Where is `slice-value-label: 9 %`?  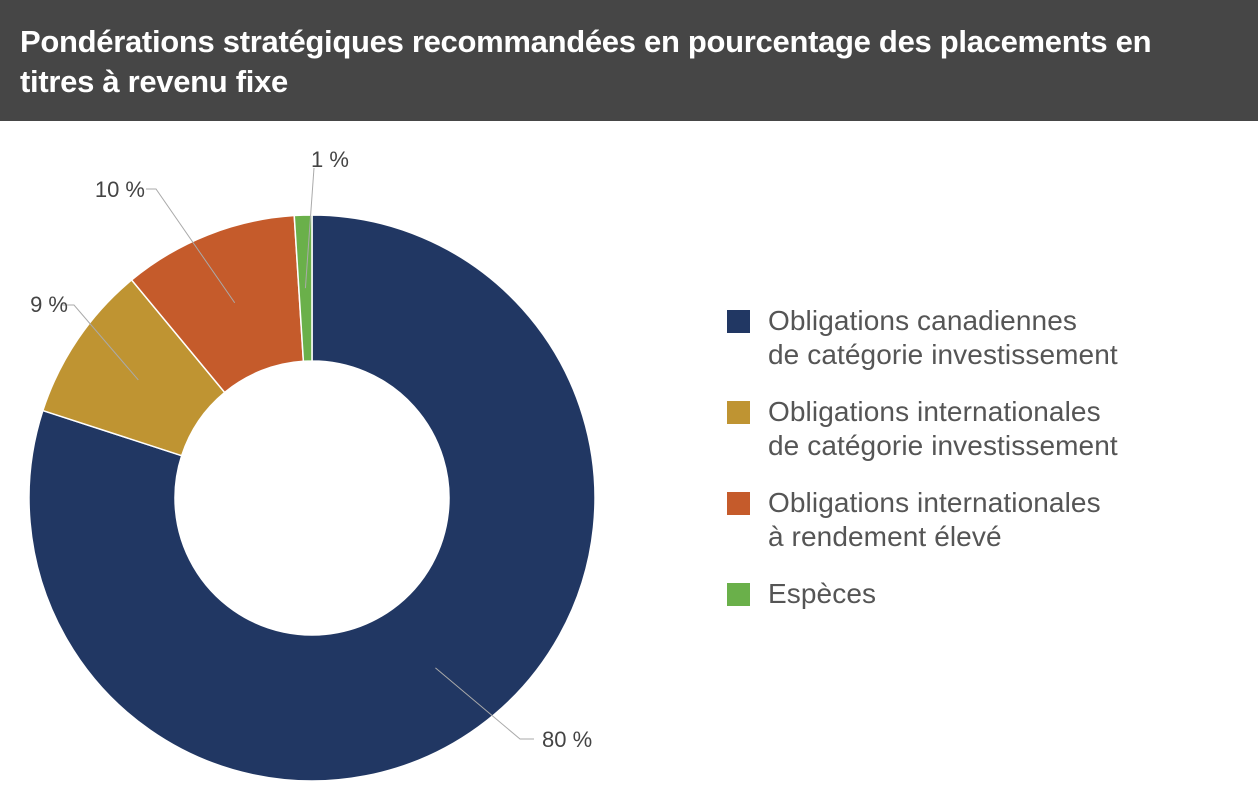 slice-value-label: 9 % is located at coordinates (49, 304).